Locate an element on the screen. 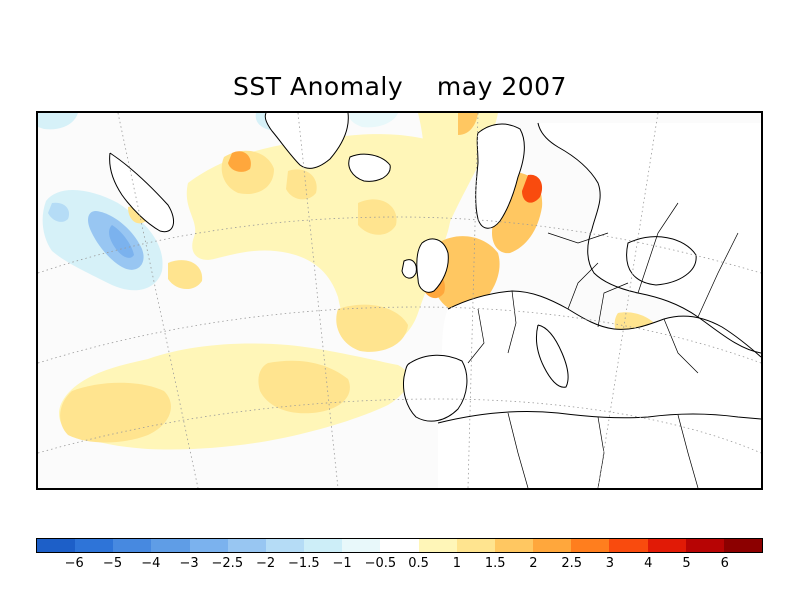 Image resolution: width=800 pixels, height=600 pixels. land-ireland is located at coordinates (409, 269).